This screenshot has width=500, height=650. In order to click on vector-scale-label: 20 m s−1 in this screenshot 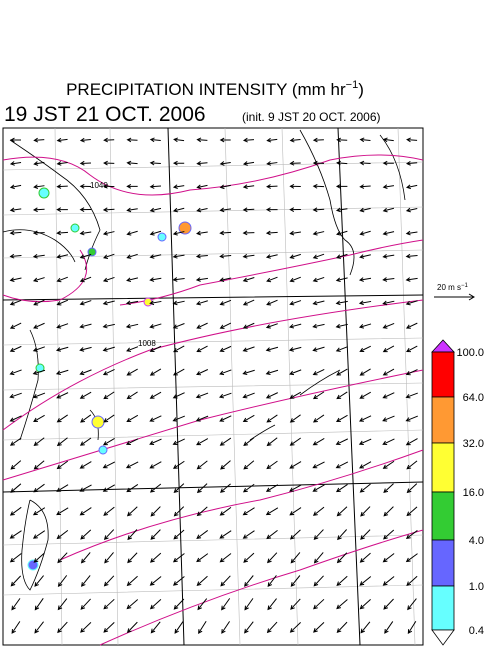, I will do `click(453, 287)`.